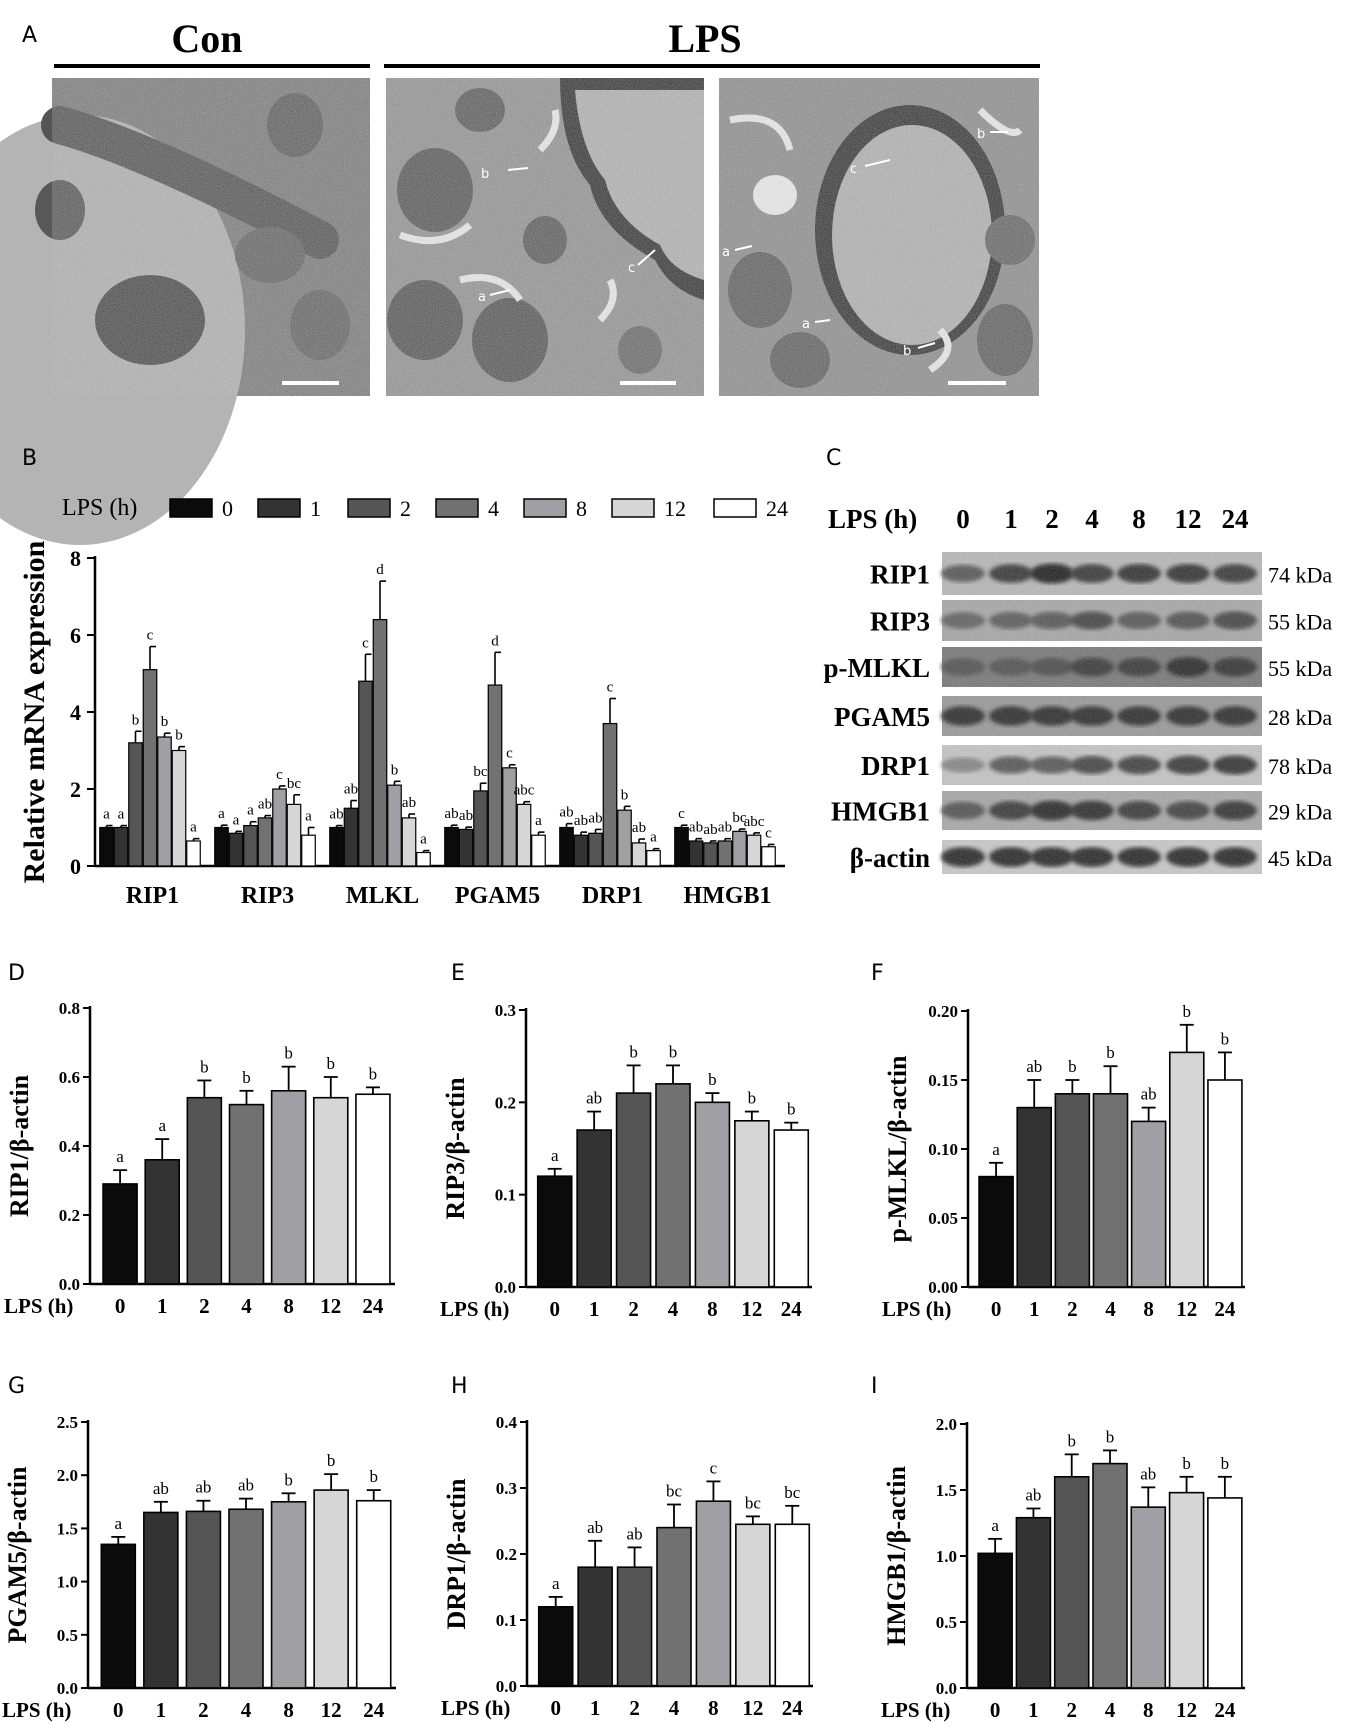 Image resolution: width=1346 pixels, height=1731 pixels. I want to click on panel-letter: F, so click(877, 973).